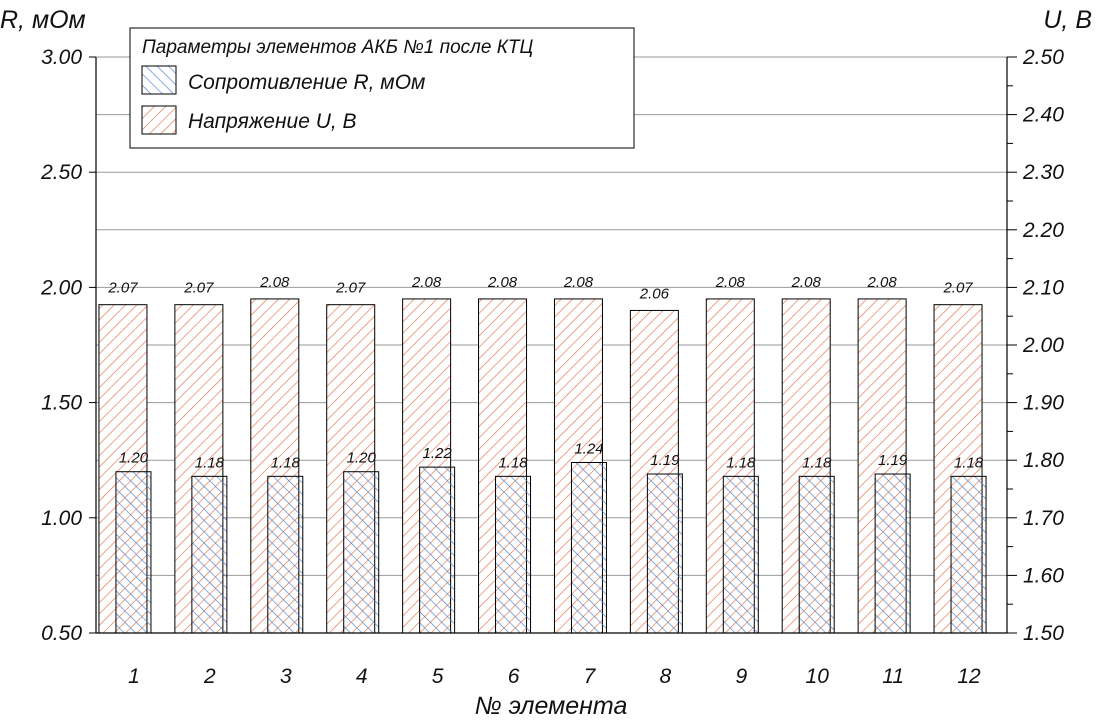  What do you see at coordinates (893, 676) in the screenshot?
I see `x-tick-label: 11` at bounding box center [893, 676].